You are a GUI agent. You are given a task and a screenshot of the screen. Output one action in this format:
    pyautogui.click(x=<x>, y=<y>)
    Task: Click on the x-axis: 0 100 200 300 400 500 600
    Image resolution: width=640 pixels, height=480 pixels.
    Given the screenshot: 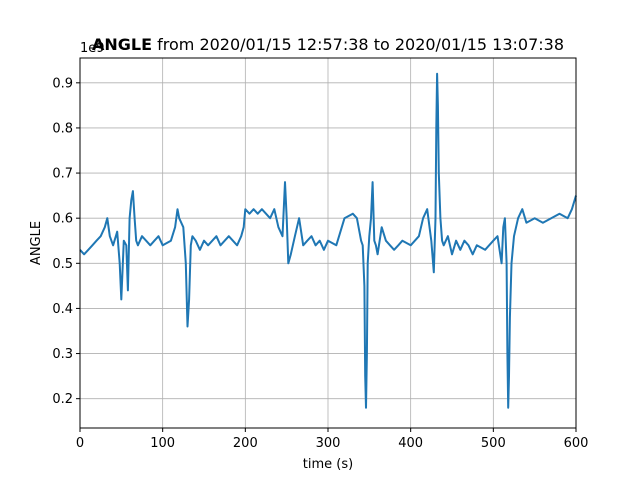 What is the action you would take?
    pyautogui.click(x=332, y=439)
    